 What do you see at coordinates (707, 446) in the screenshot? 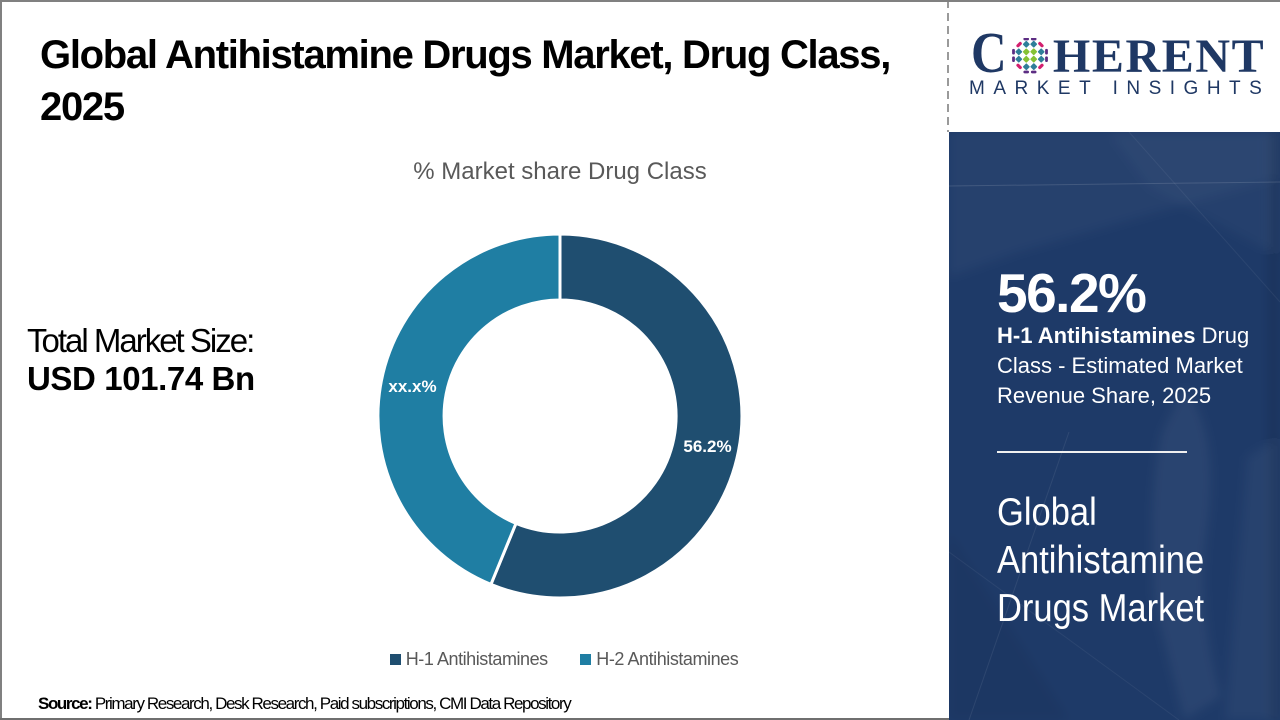
I see `svg-text: 56.2%` at bounding box center [707, 446].